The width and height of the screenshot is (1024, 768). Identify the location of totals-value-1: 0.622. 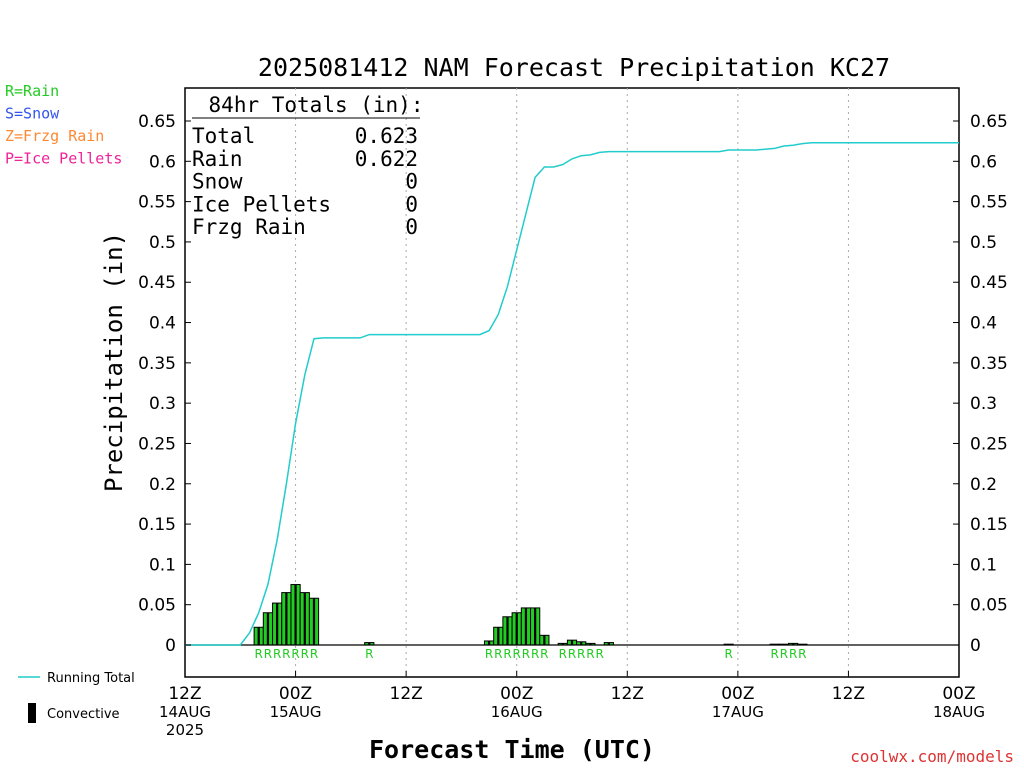
(386, 159).